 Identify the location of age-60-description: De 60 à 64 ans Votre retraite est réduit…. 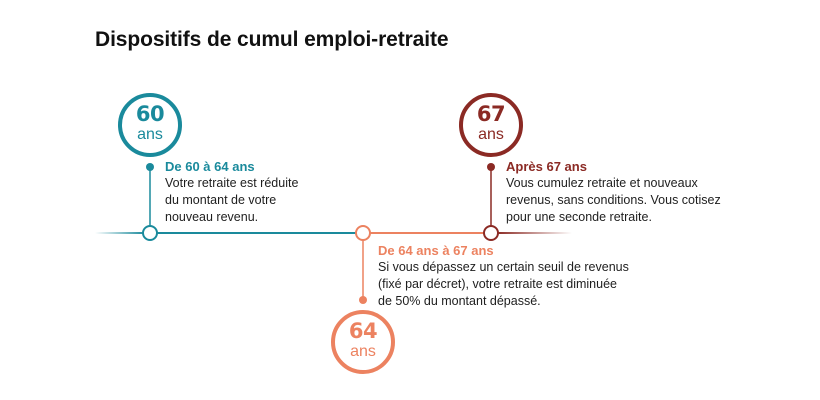
(231, 192).